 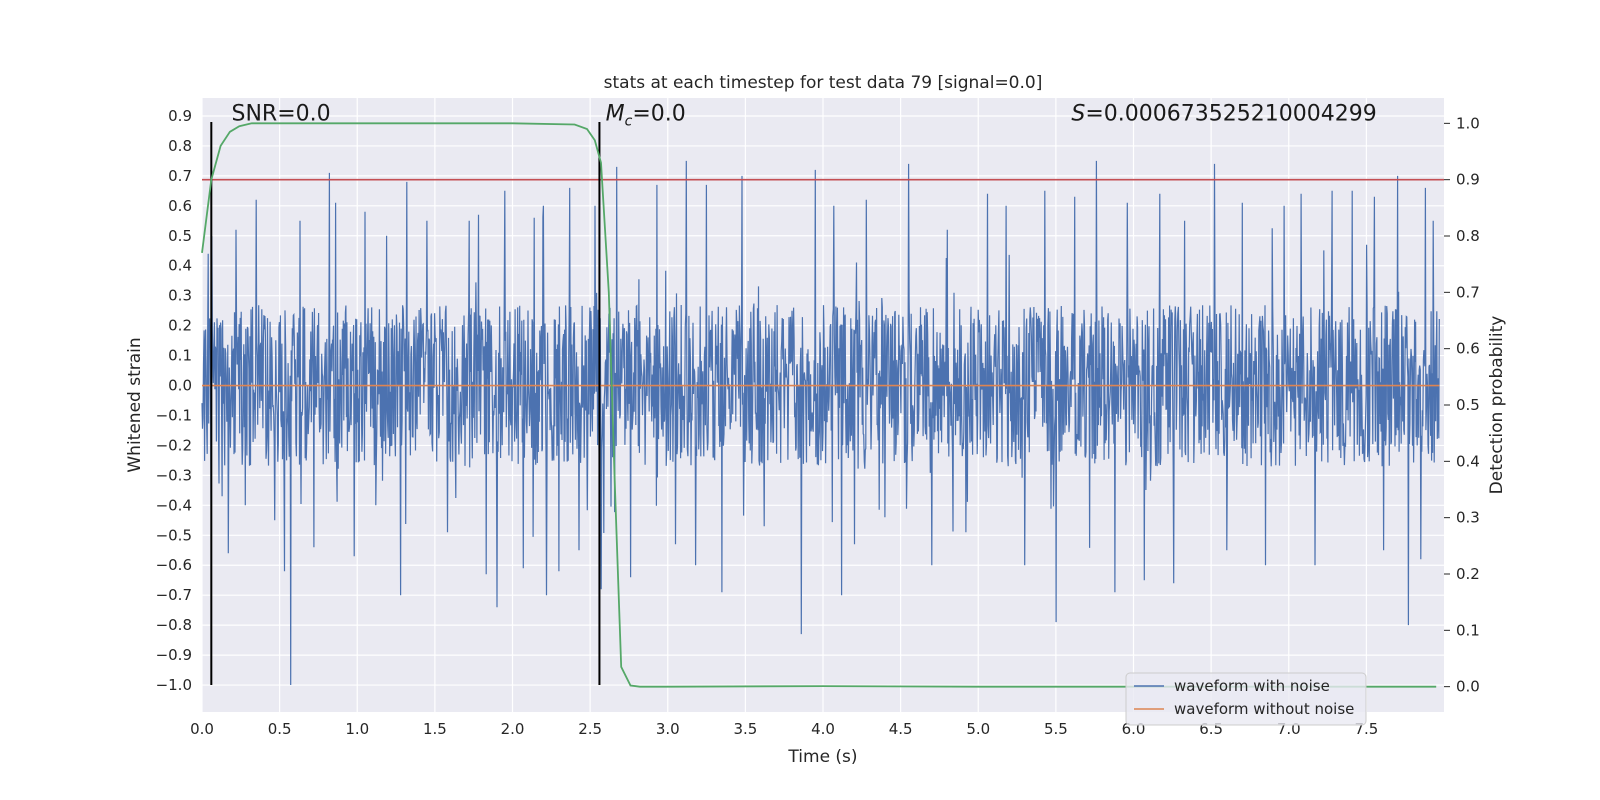 I want to click on x-tick-label: 0.0, so click(x=202, y=729).